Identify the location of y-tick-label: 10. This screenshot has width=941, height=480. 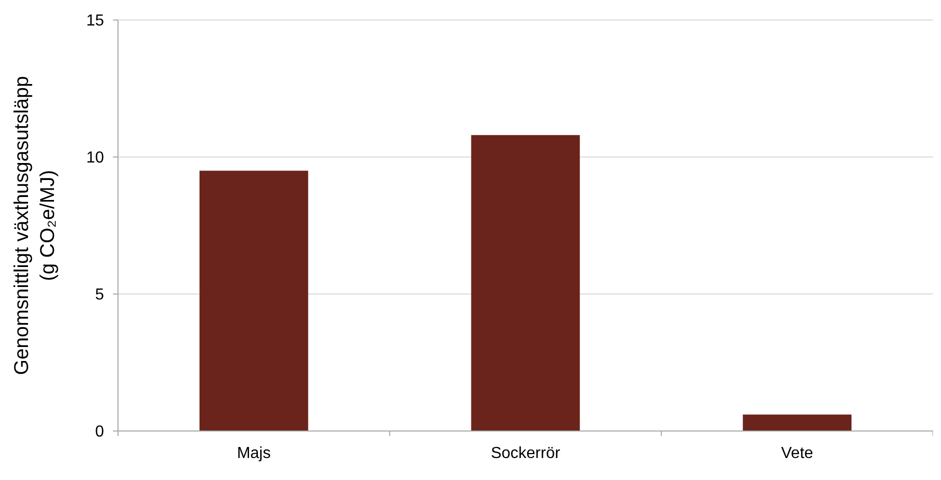
(95, 158).